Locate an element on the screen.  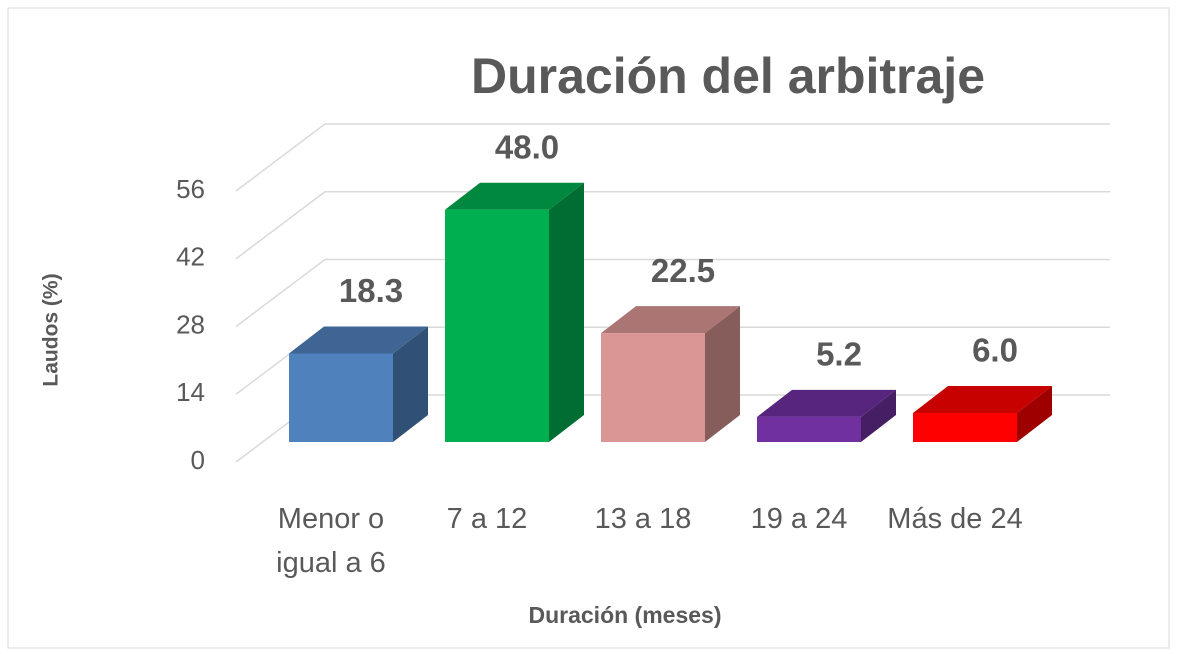
y-axis-label: Laudos (%) is located at coordinates (51, 329).